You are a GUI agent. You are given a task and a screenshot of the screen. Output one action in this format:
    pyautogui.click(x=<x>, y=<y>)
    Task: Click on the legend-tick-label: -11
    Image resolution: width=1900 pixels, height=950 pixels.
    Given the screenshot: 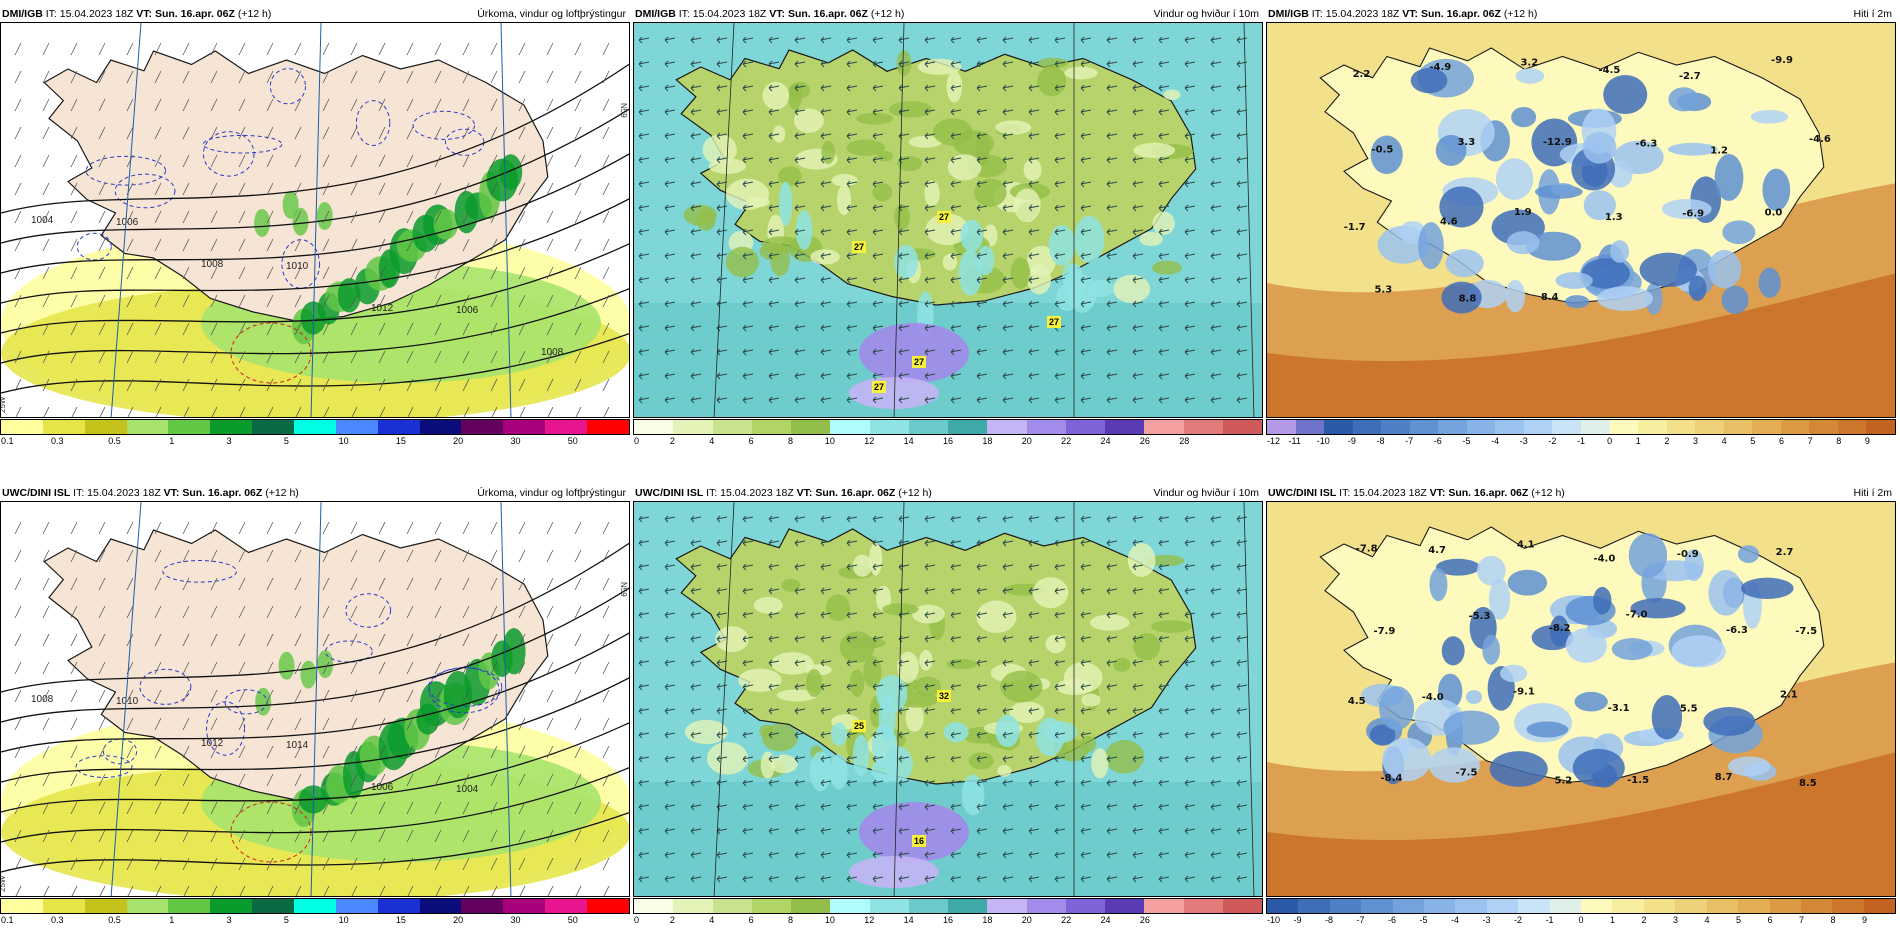 What is the action you would take?
    pyautogui.click(x=1294, y=441)
    